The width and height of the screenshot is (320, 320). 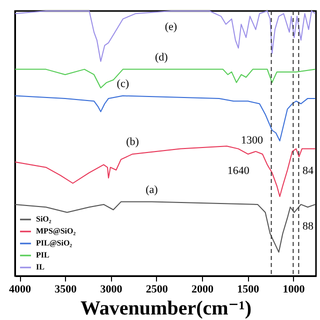 I want to click on annotation: (a), so click(x=152, y=190).